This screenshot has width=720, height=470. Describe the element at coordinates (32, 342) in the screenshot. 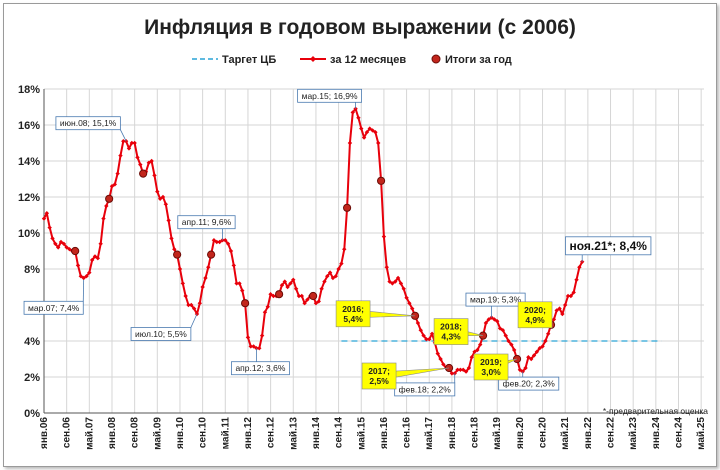

I see `y-tick-label: 4%` at that location.